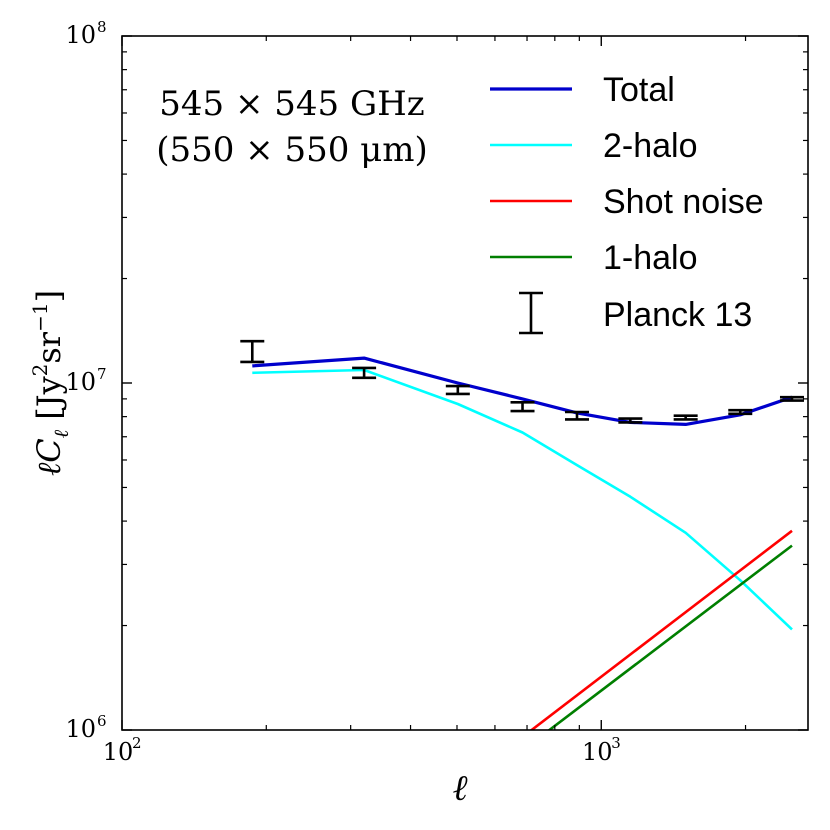  What do you see at coordinates (40, 316) in the screenshot?
I see `y-axis-label-sup2: −1` at bounding box center [40, 316].